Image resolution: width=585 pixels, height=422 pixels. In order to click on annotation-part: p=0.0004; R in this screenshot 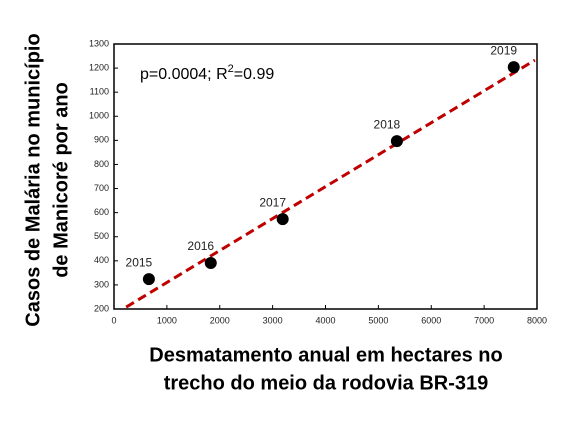, I will do `click(184, 74)`.